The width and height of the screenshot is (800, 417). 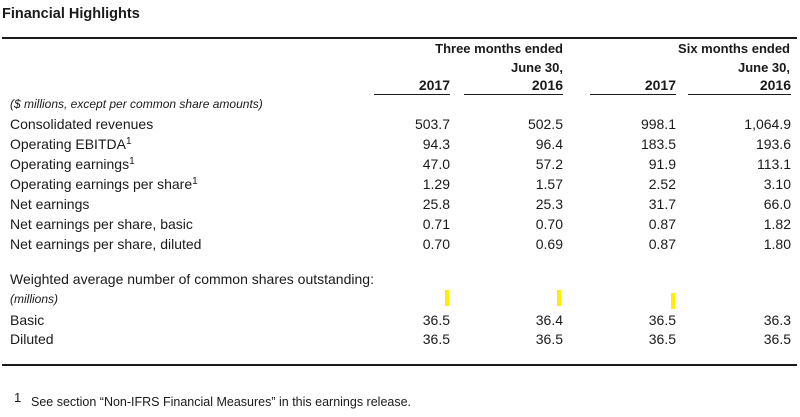 What do you see at coordinates (32, 339) in the screenshot?
I see `row-label: Diluted` at bounding box center [32, 339].